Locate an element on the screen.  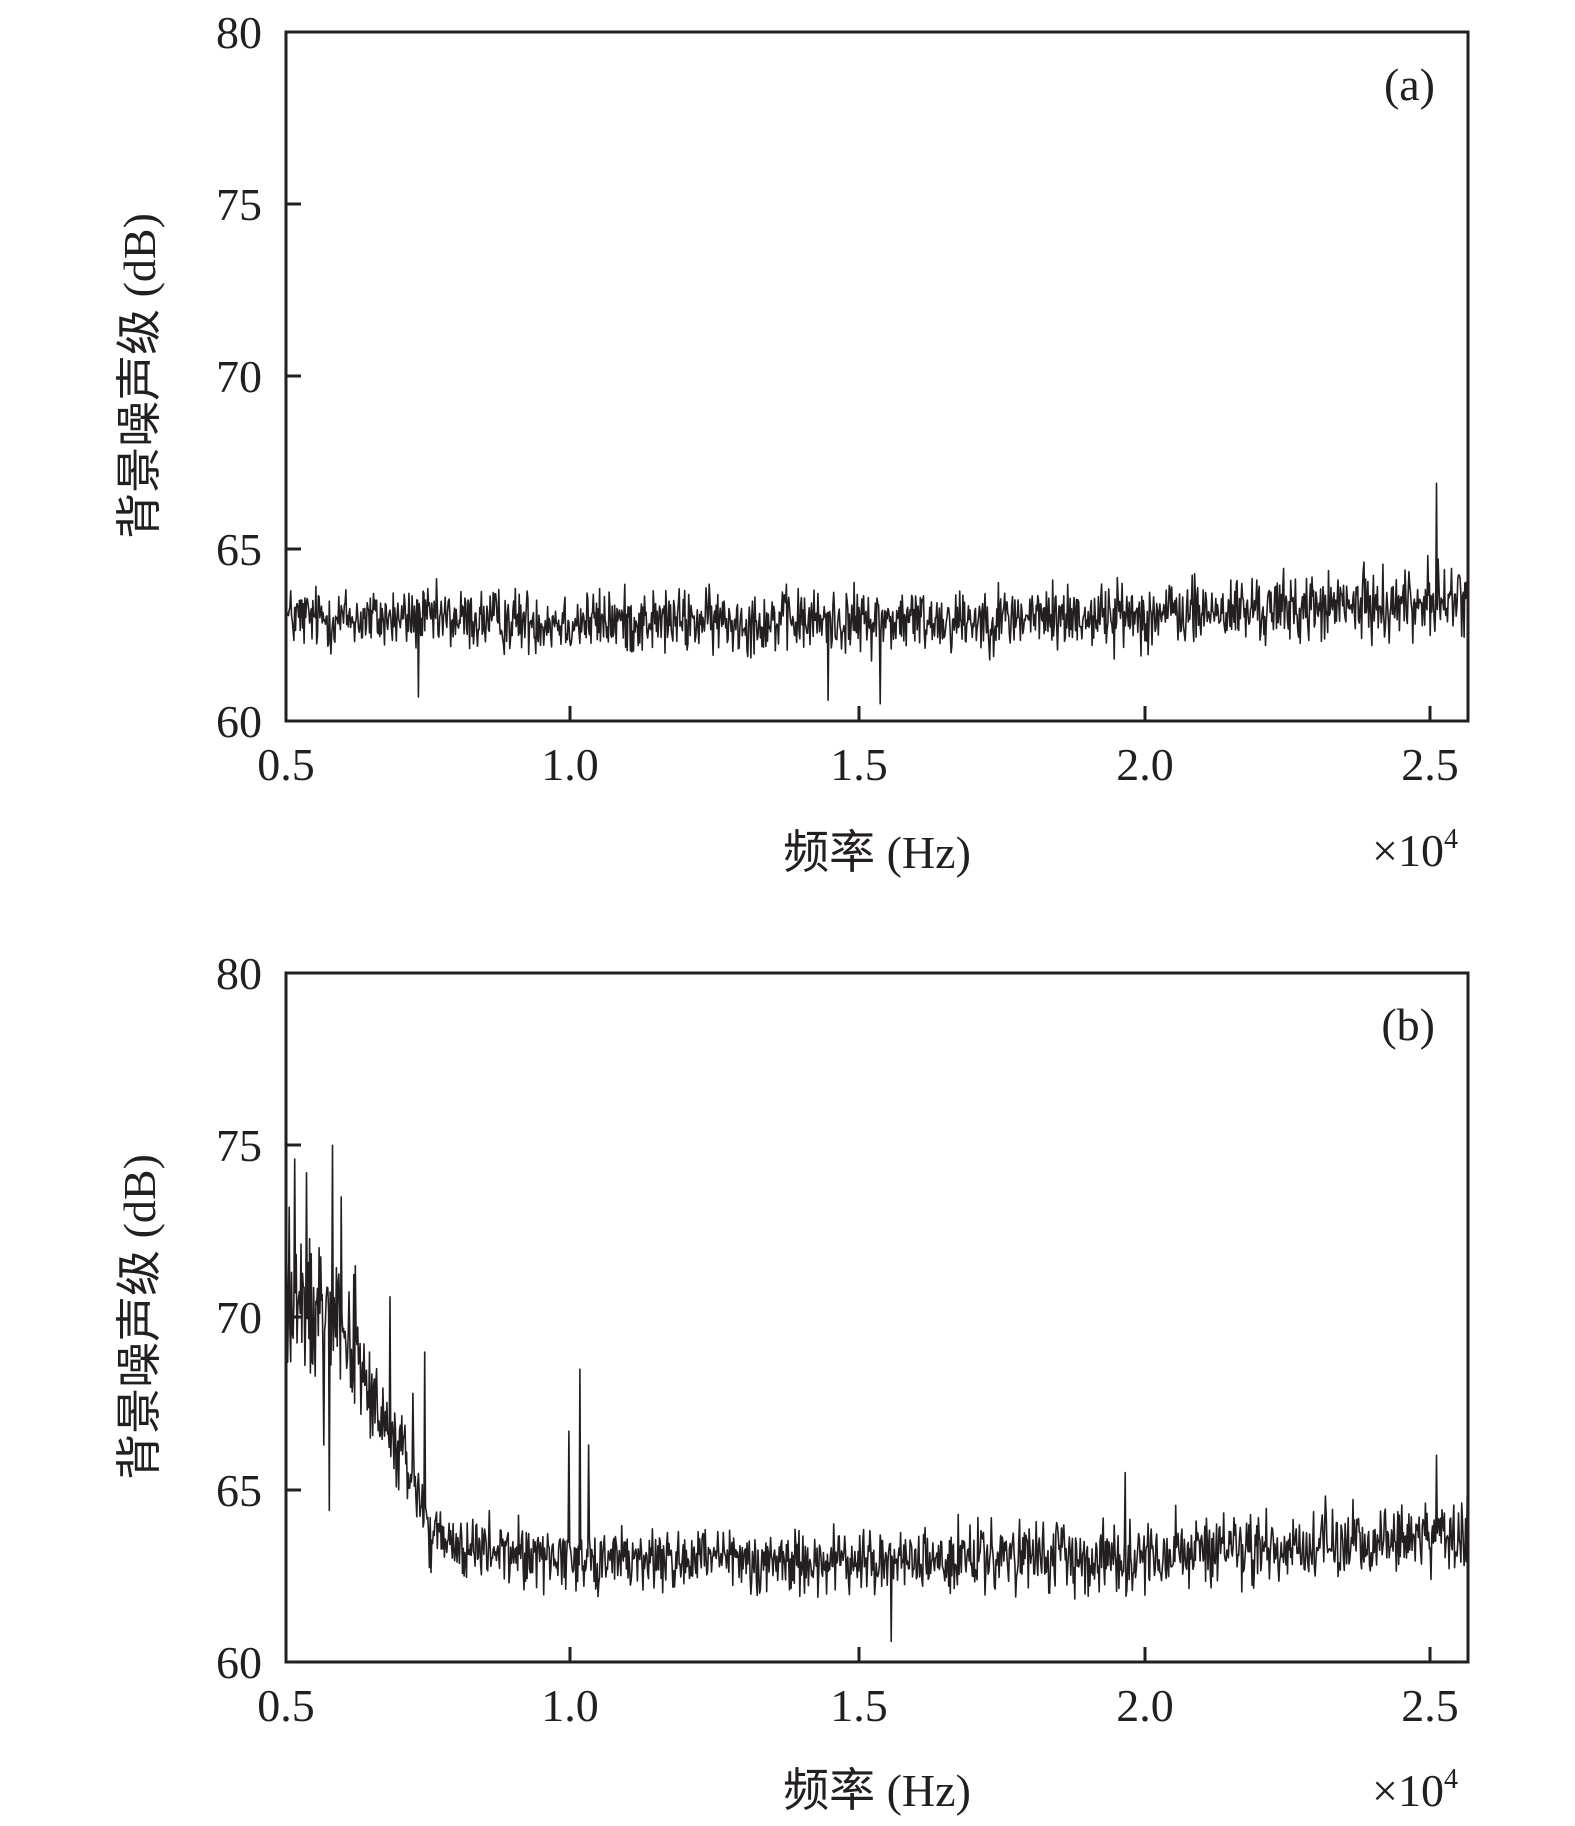
y-axis-label-a: 背景噪声级 (dB) is located at coordinates (139, 376).